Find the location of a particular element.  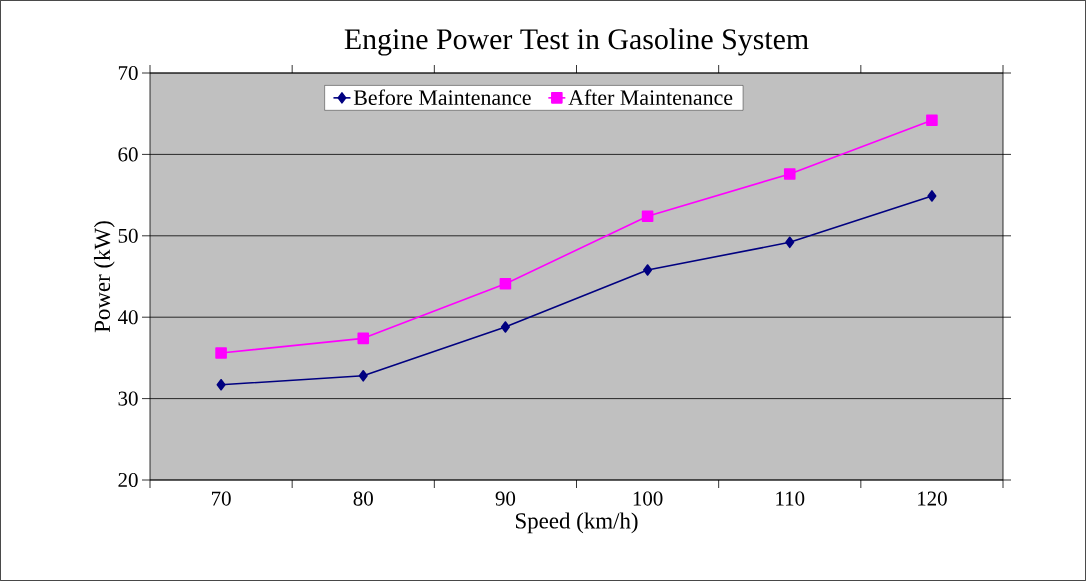

legend-label: After Maintenance is located at coordinates (650, 97).